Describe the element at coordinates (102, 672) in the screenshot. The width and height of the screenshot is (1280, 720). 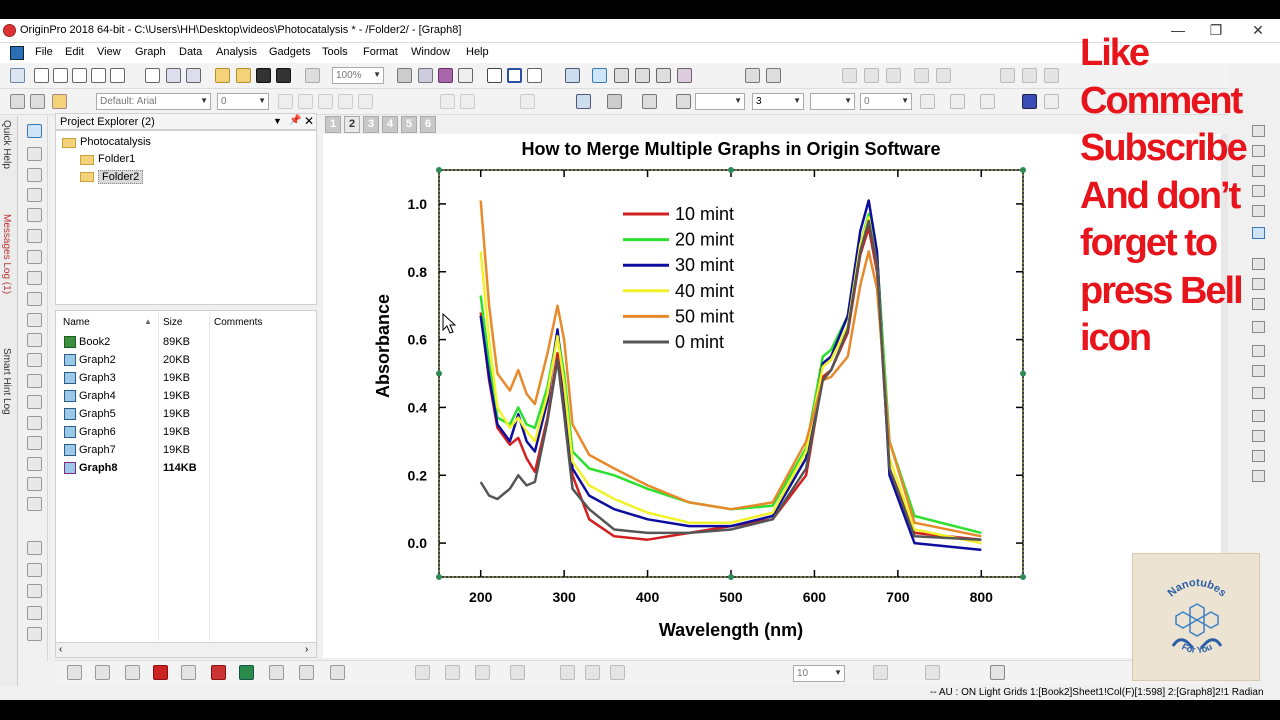
I see `scatter-draw-icon` at that location.